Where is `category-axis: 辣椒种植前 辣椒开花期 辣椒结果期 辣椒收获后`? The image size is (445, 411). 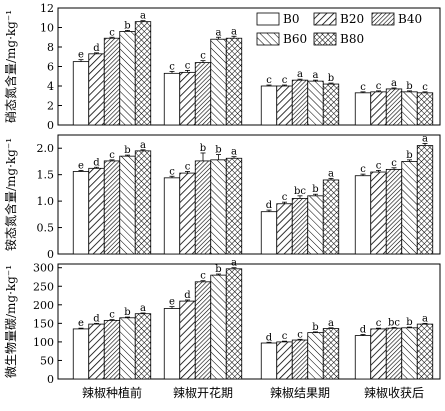 category-axis: 辣椒种植前 辣椒开花期 辣椒结果期 辣椒收获后 is located at coordinates (253, 392).